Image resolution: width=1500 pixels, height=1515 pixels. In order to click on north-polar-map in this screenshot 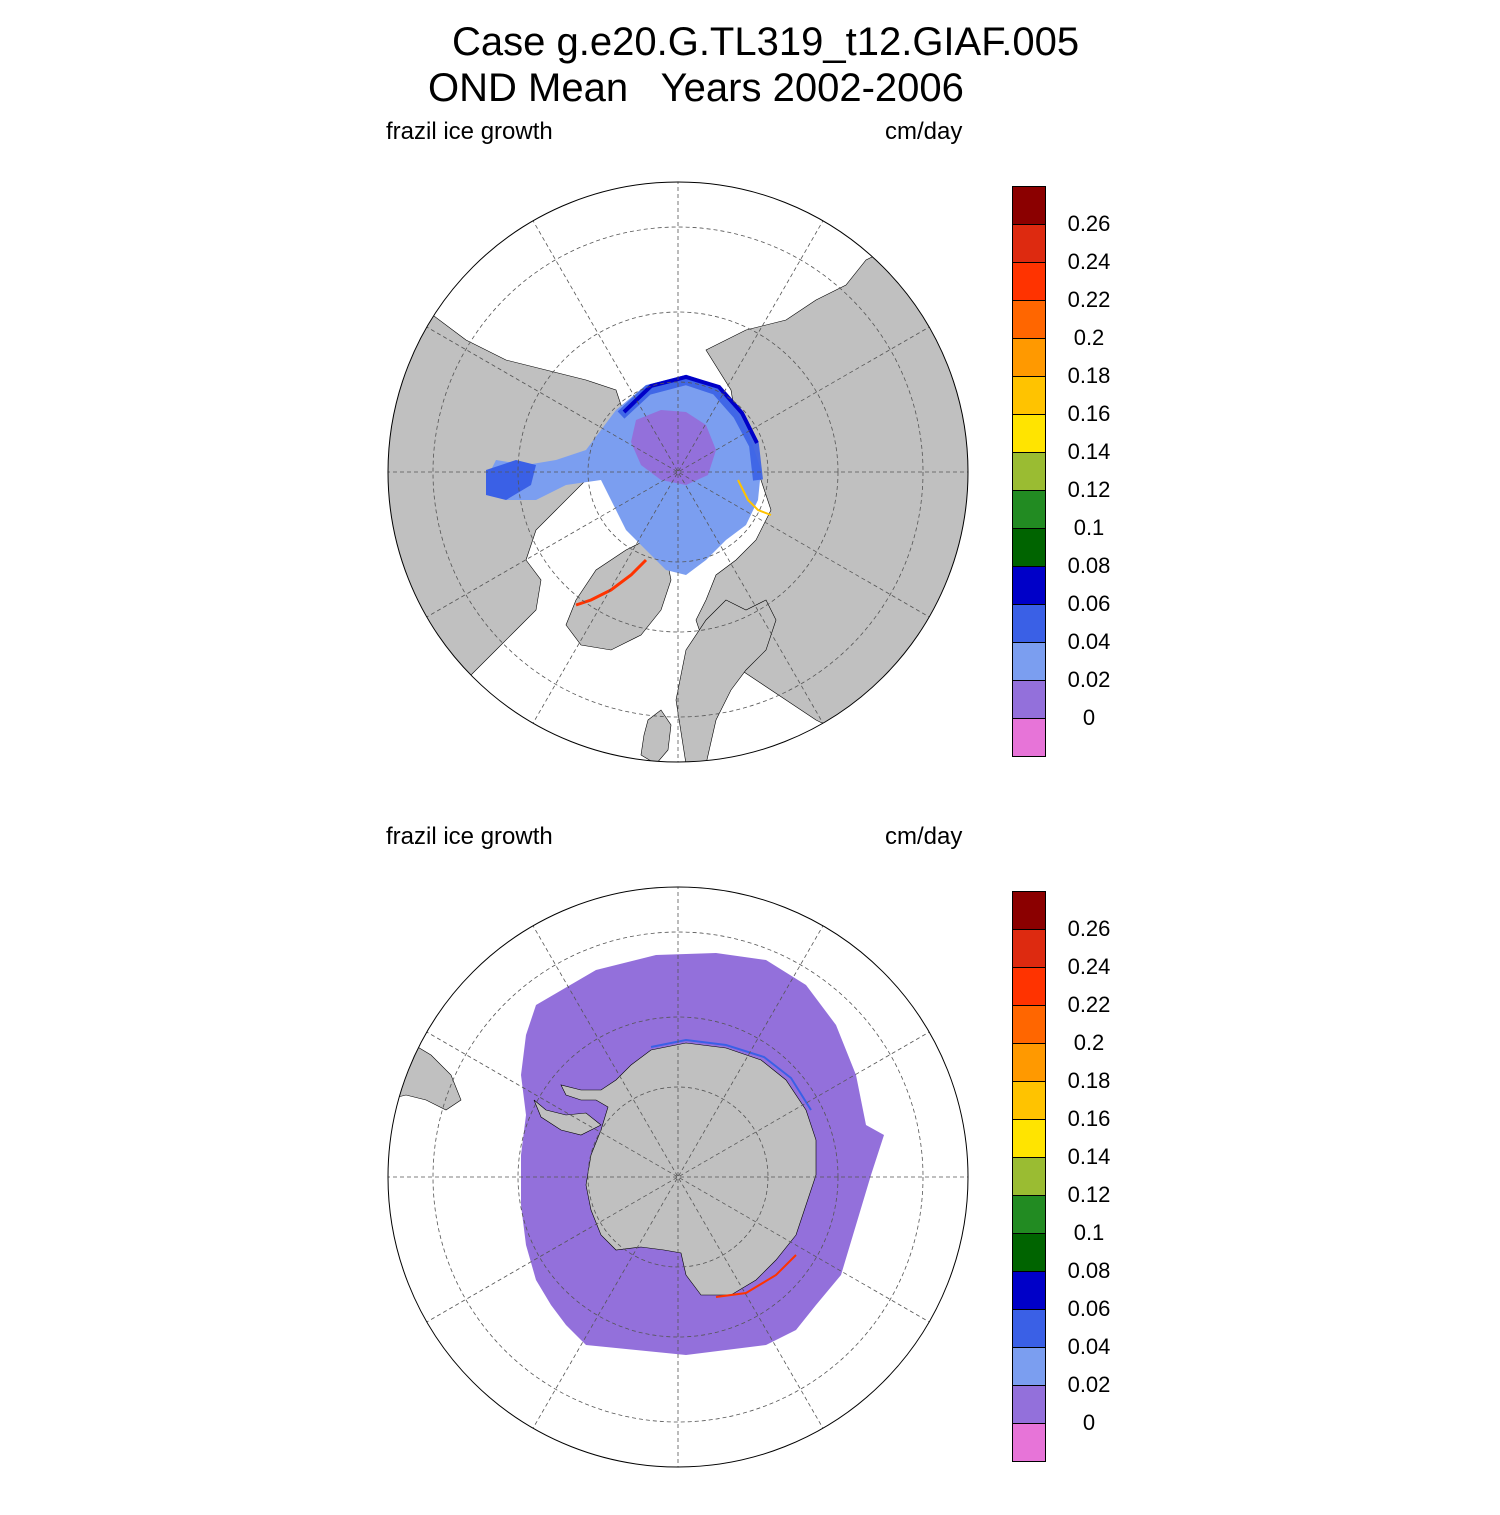, I will do `click(678, 472)`.